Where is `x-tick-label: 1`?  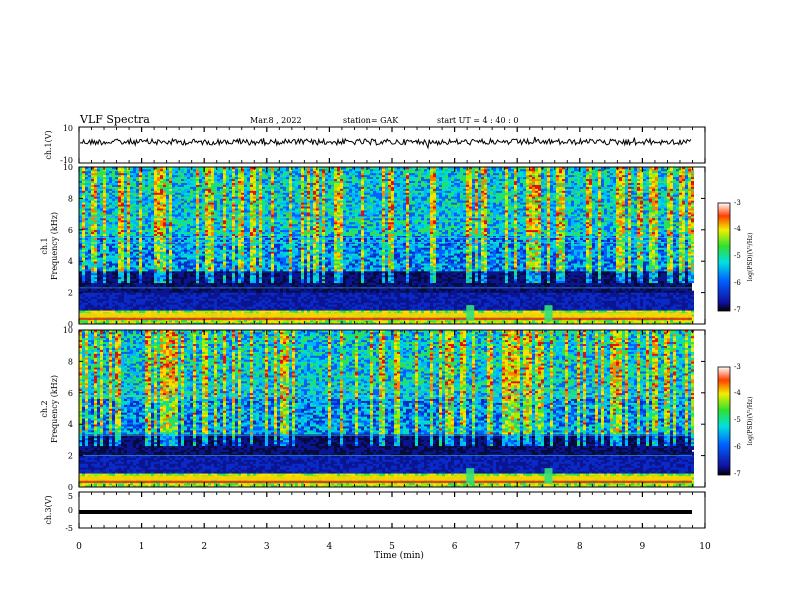
x-tick-label: 1 is located at coordinates (142, 547).